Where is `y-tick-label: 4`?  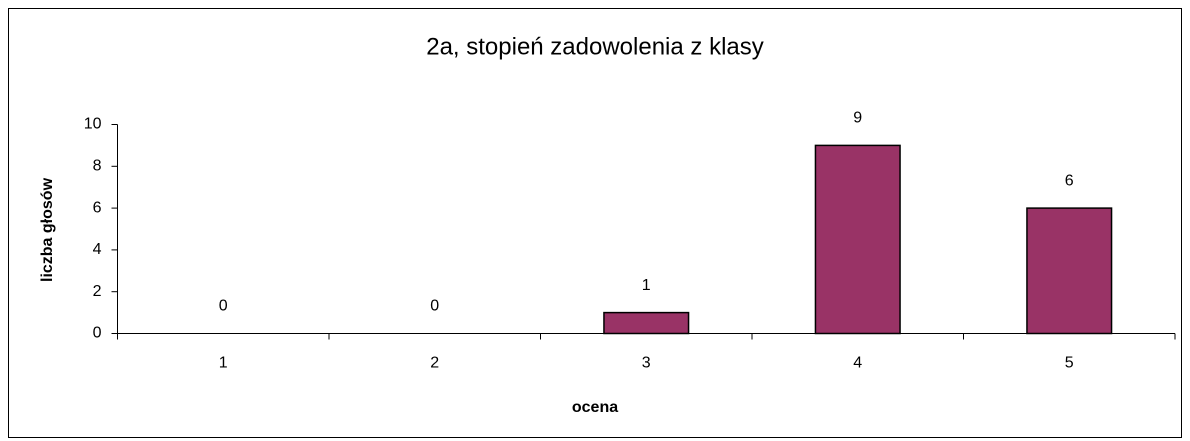
y-tick-label: 4 is located at coordinates (97, 249).